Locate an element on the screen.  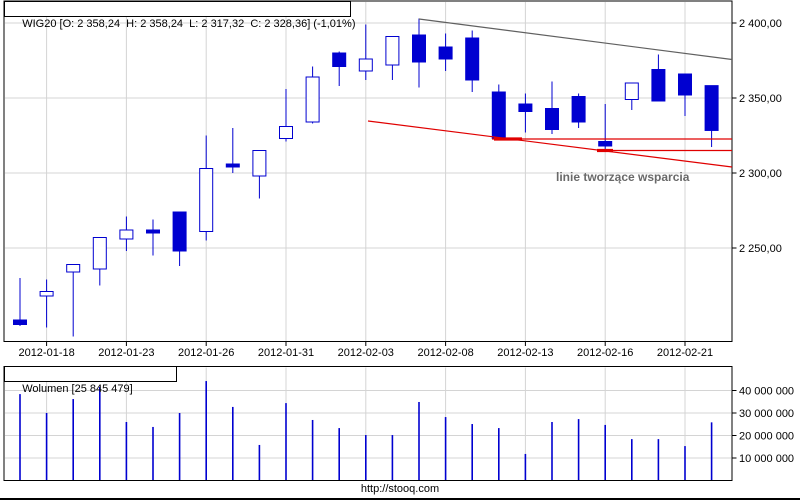
volume-axis-label: 20 000 000 is located at coordinates (766, 437).